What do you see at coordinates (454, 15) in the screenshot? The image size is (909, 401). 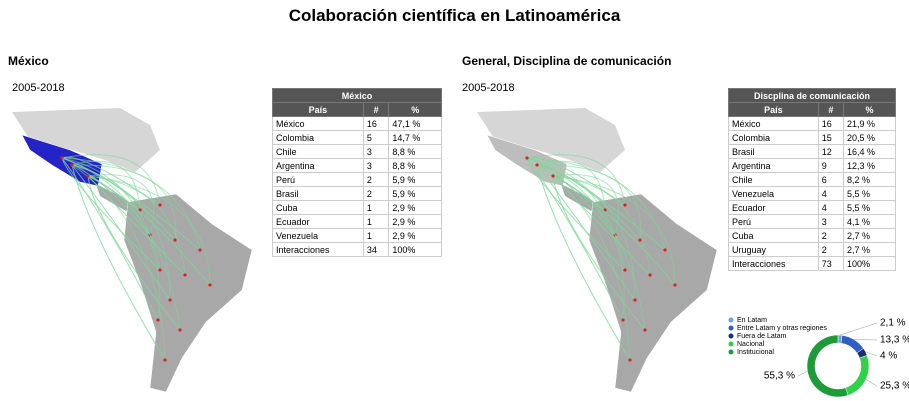 I see `figure-title: Colaboración científica en Latinoamérica` at bounding box center [454, 15].